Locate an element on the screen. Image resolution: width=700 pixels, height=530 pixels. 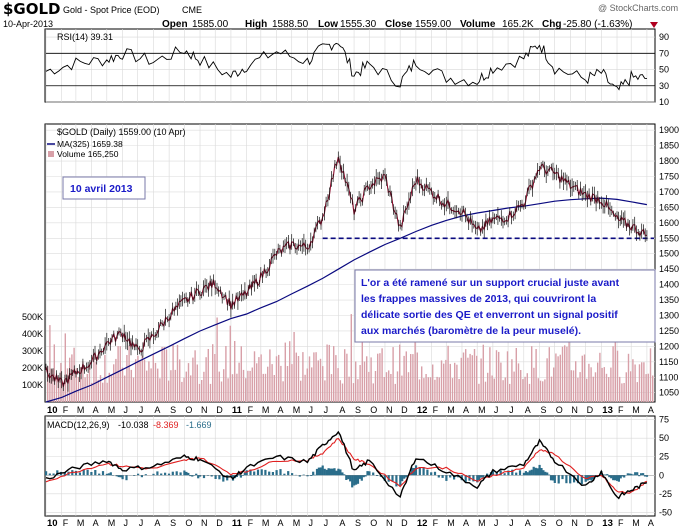
month-tick-label: O is located at coordinates (373, 410).